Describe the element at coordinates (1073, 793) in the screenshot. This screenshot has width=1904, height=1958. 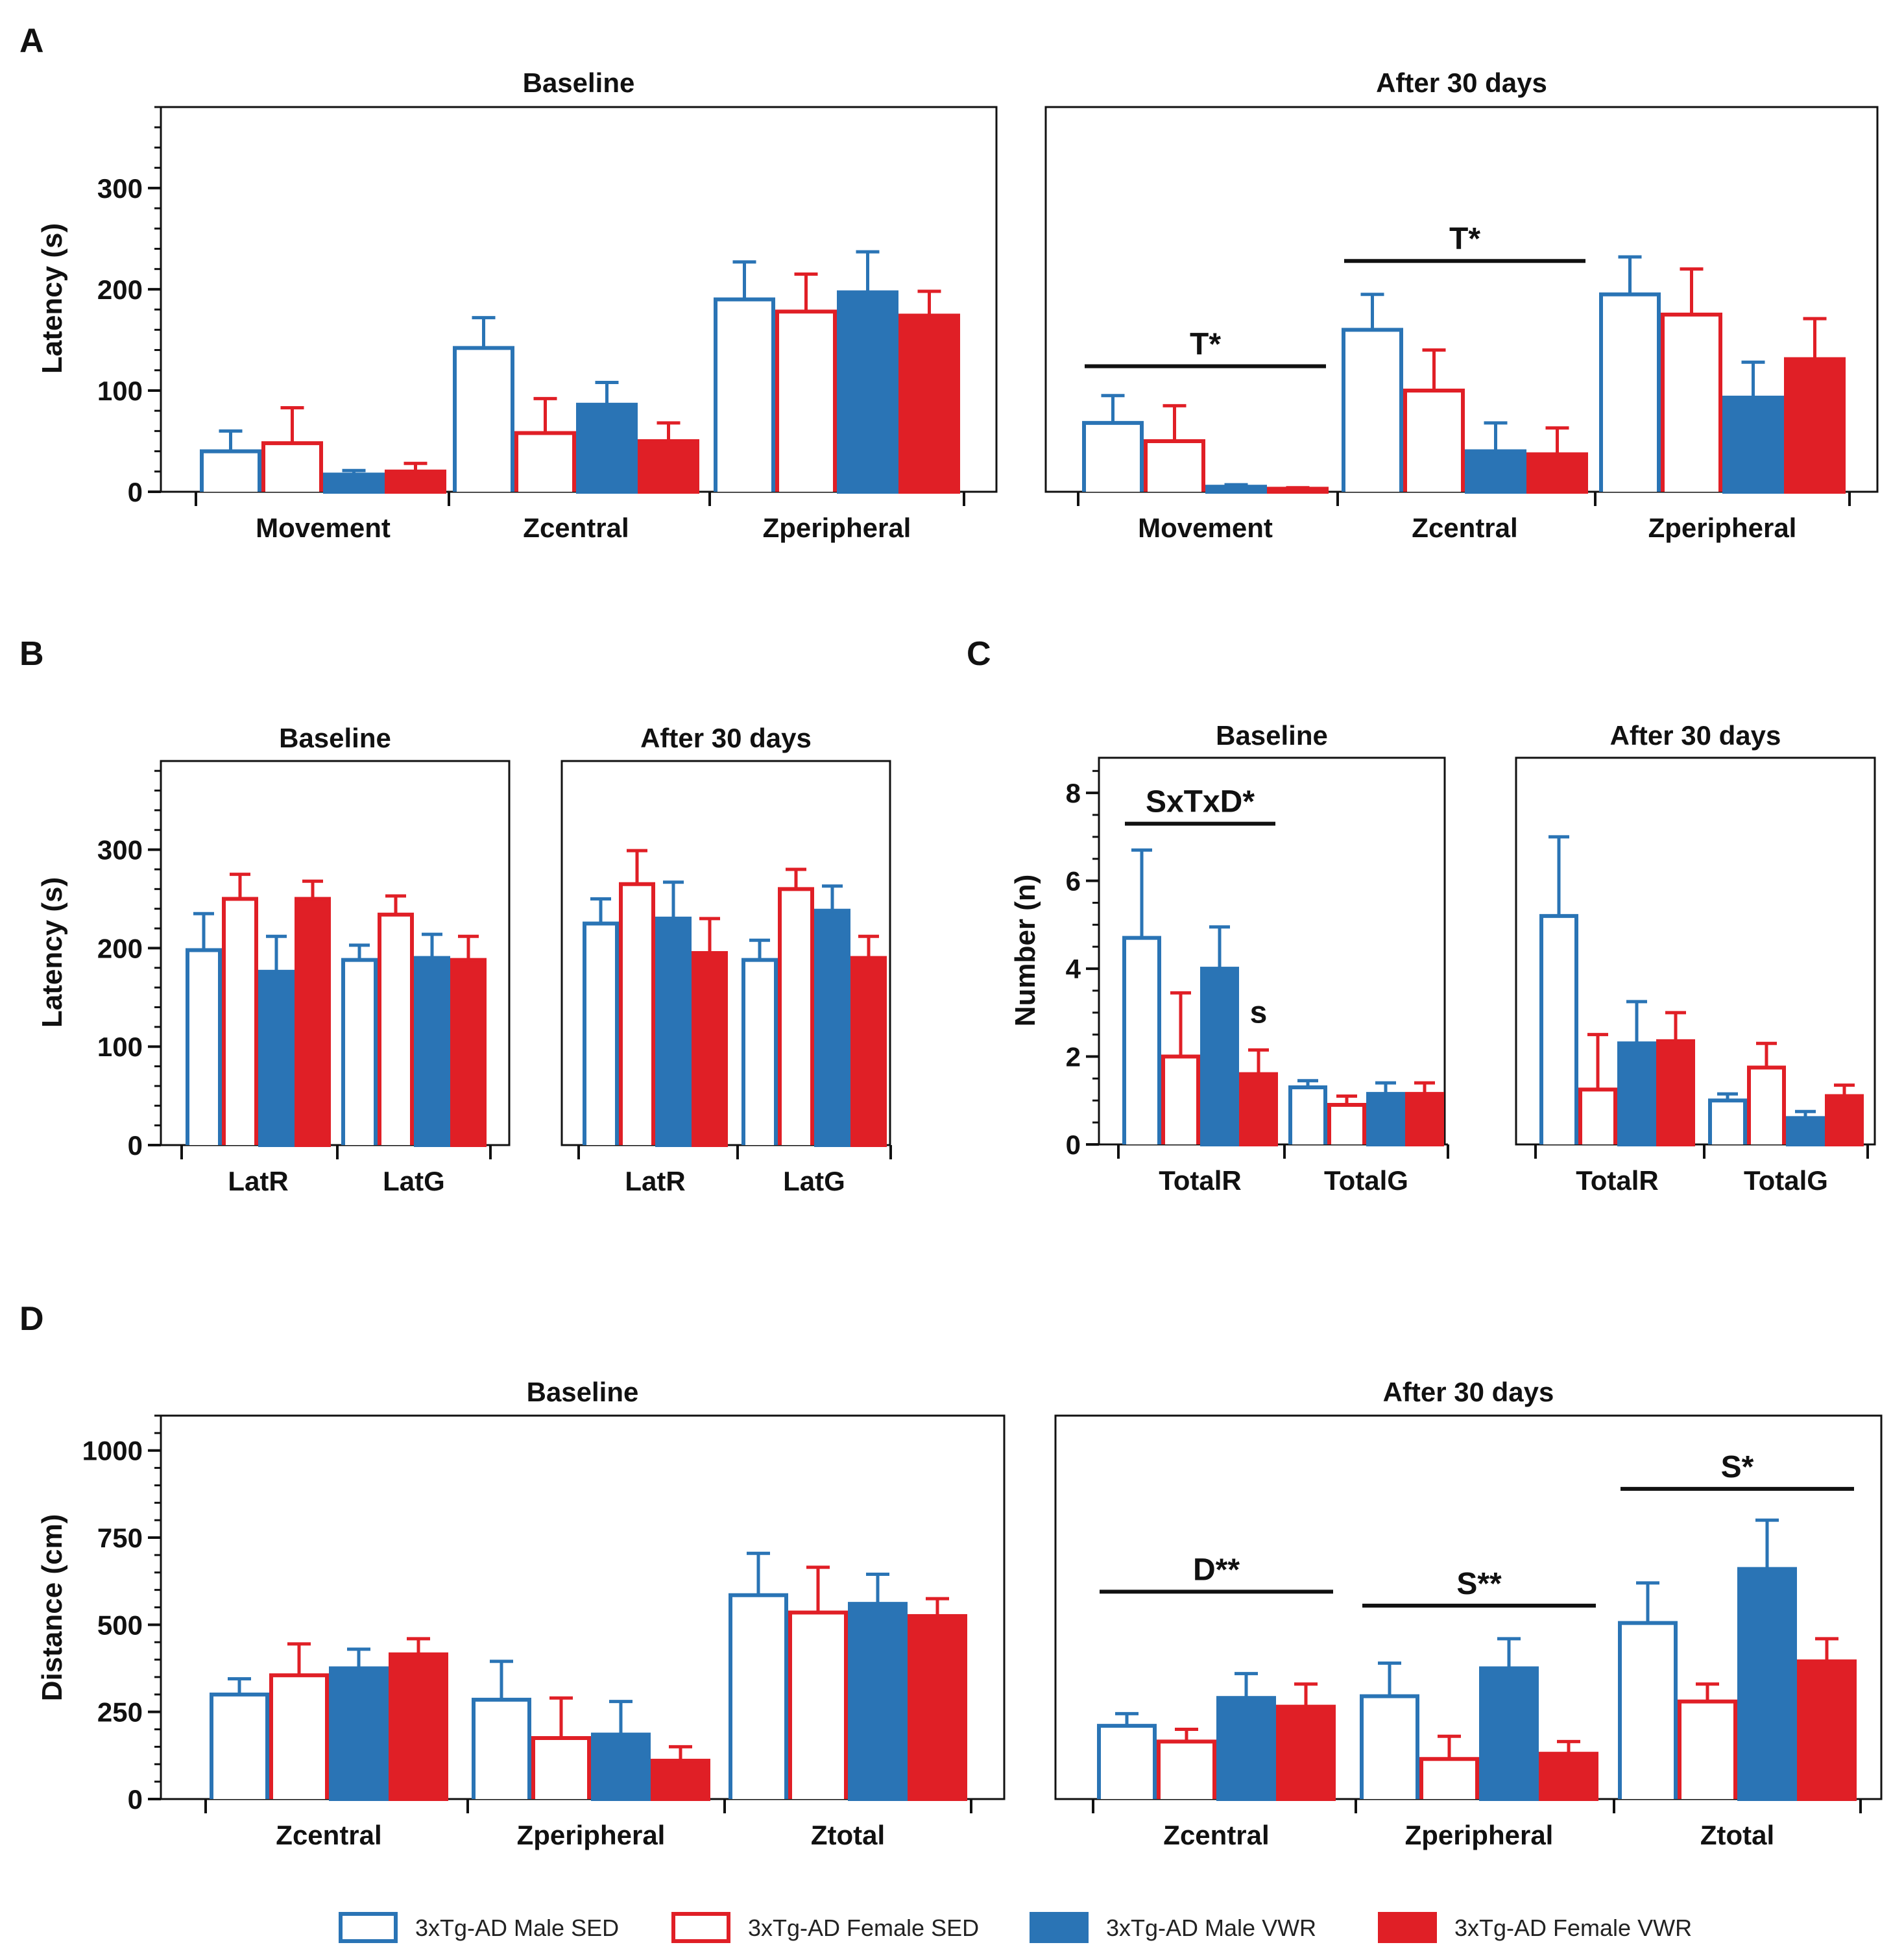
I see `y-tick-label: 8` at that location.